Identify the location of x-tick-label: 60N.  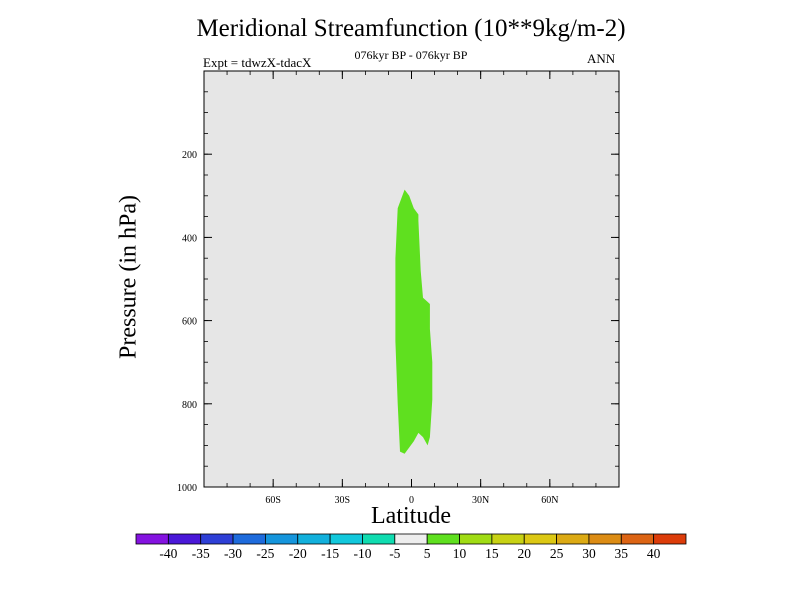
(549, 500).